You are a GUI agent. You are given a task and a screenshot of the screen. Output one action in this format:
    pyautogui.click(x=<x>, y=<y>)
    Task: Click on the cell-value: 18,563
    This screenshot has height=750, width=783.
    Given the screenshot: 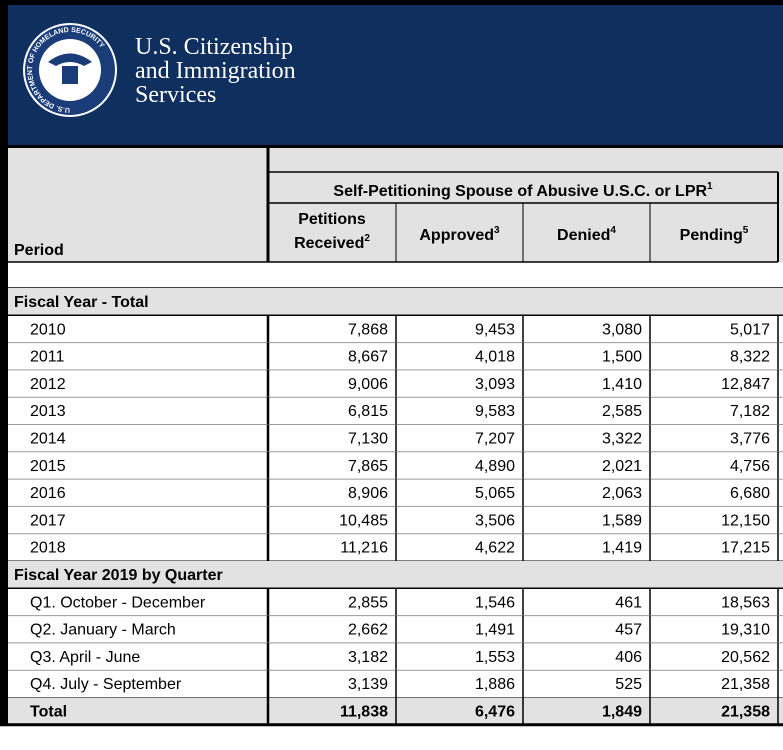 What is the action you would take?
    pyautogui.click(x=745, y=602)
    